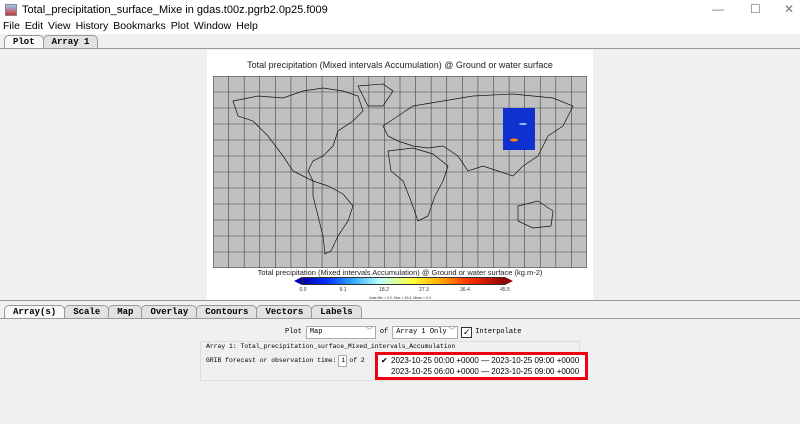  What do you see at coordinates (227, 312) in the screenshot?
I see `tab-contours: Contours` at bounding box center [227, 312].